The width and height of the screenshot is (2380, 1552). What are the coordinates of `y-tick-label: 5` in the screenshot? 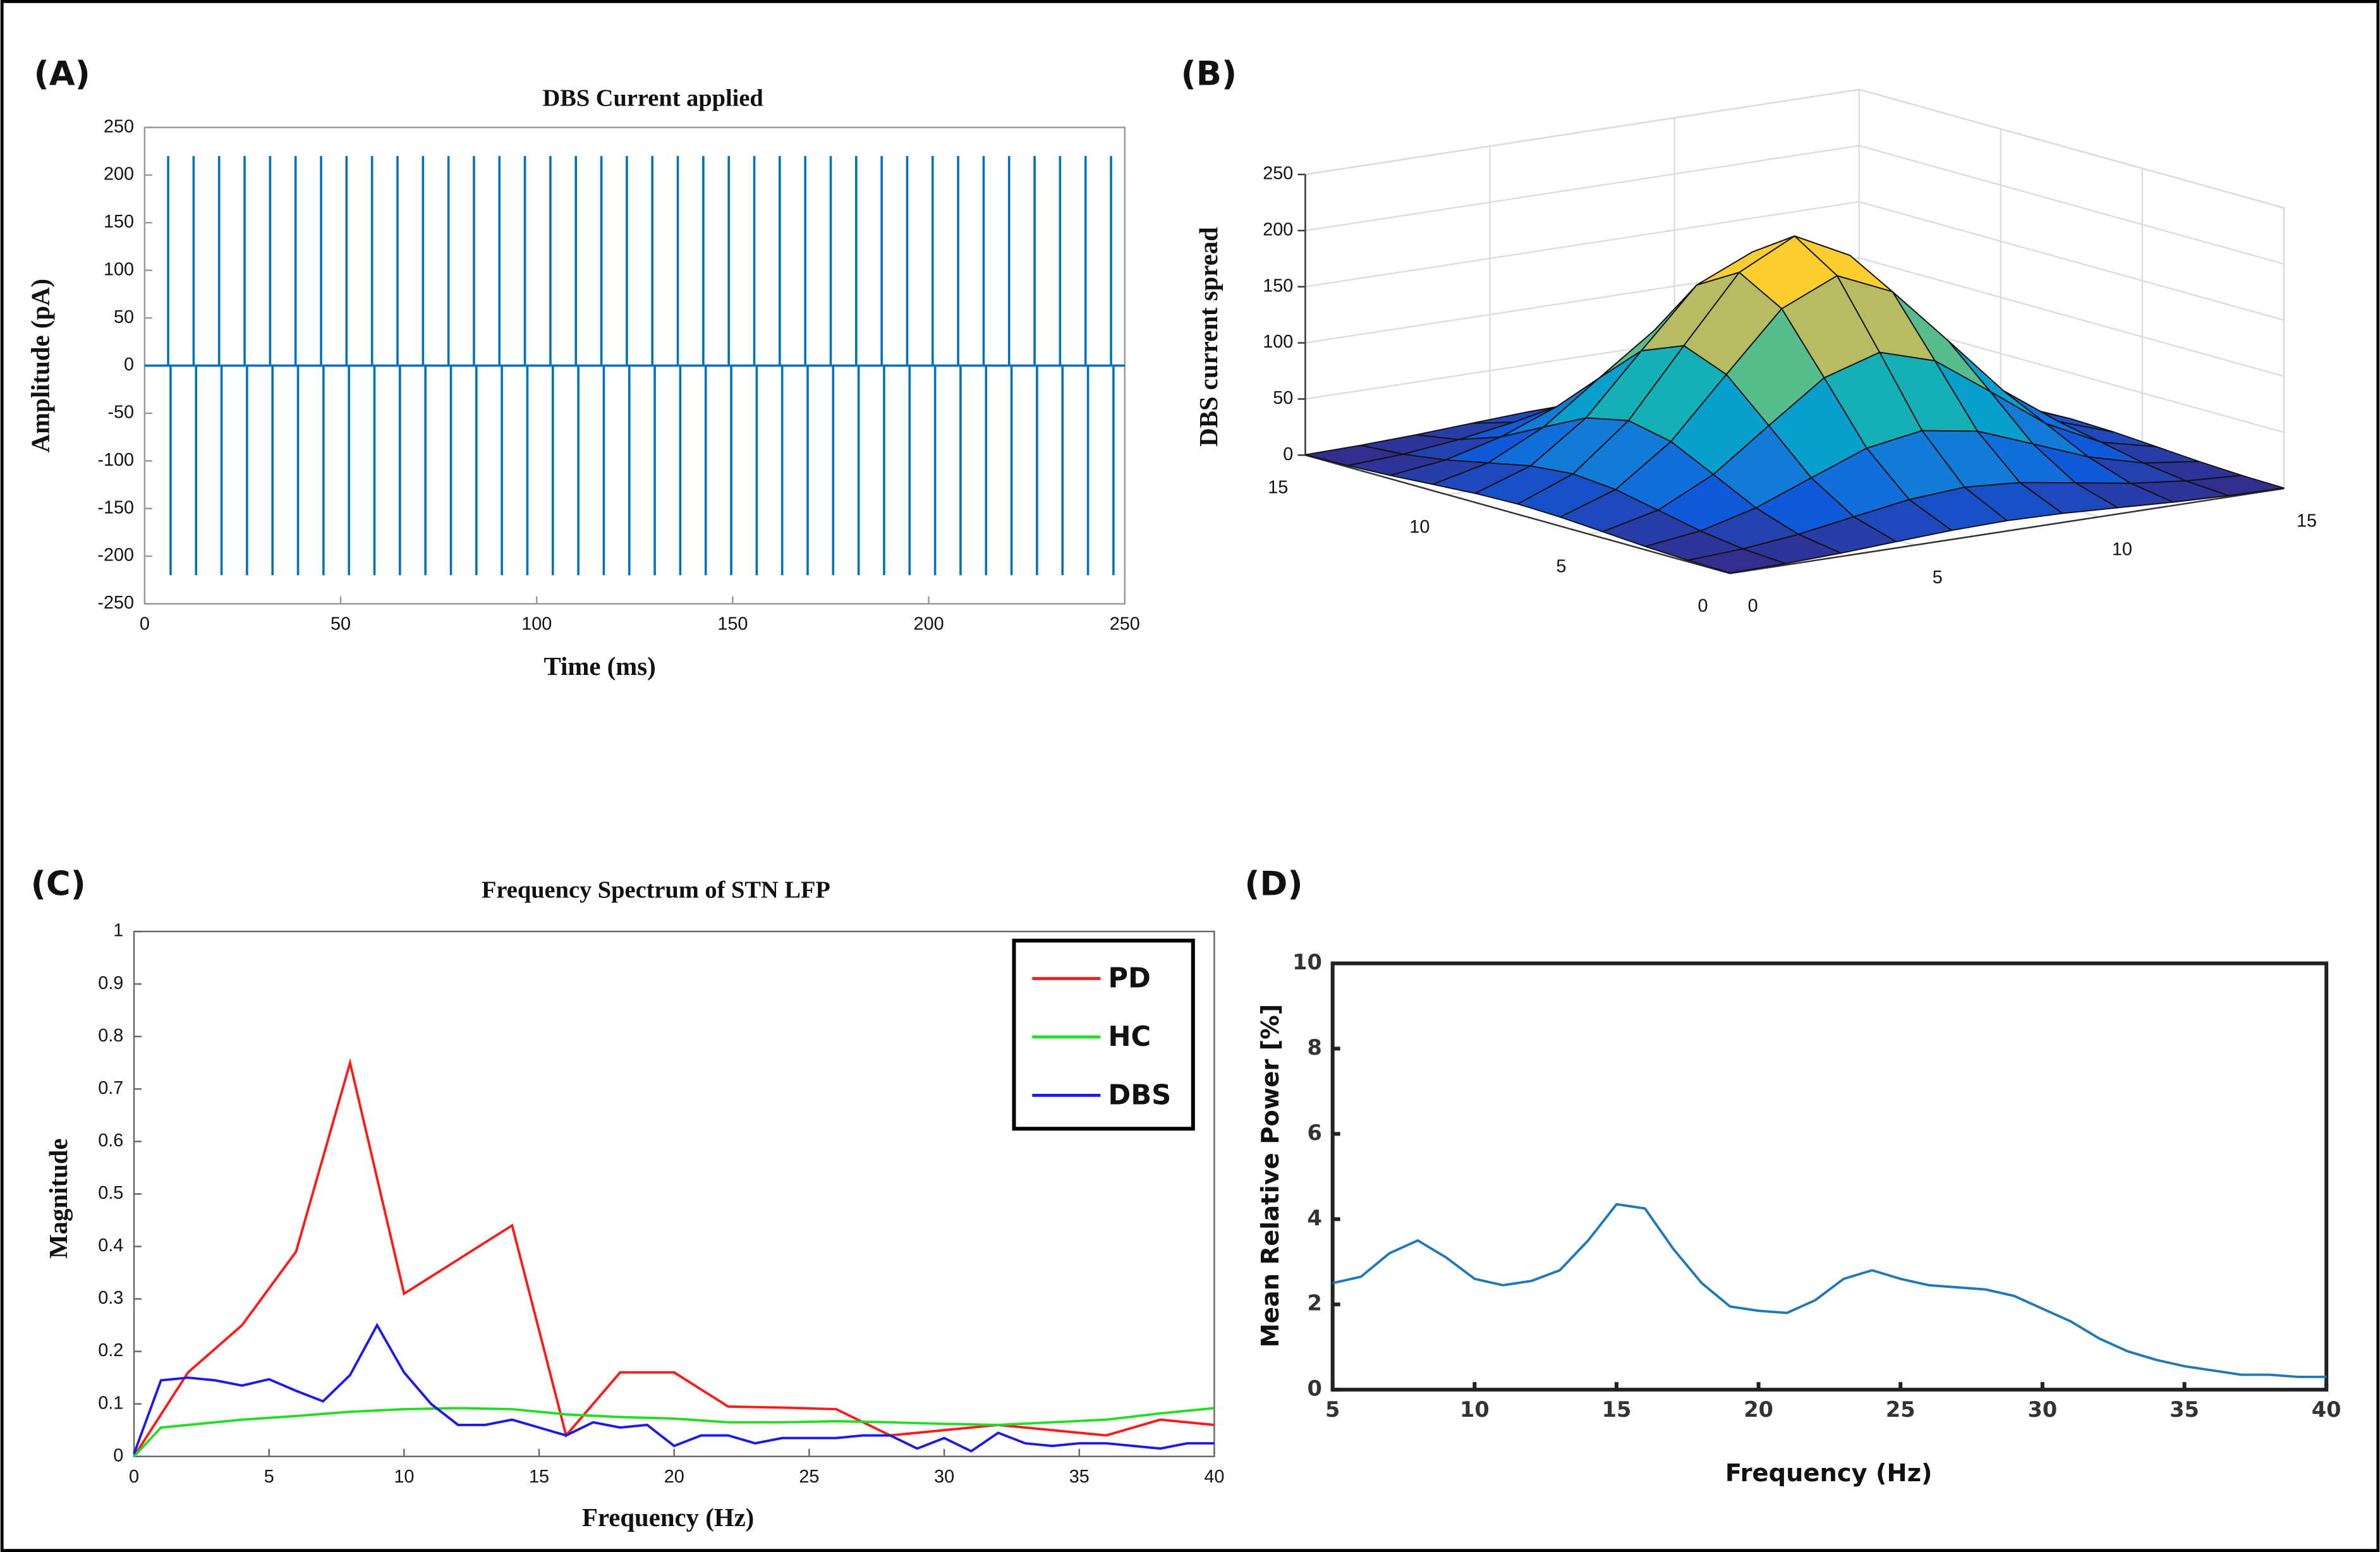 It's located at (1561, 567).